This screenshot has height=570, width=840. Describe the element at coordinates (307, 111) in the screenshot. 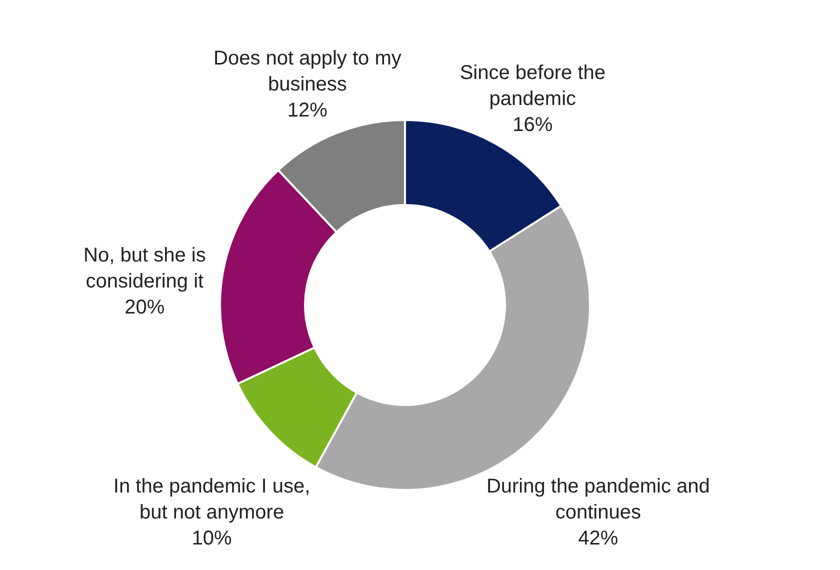

I see `data-label: 12%` at that location.